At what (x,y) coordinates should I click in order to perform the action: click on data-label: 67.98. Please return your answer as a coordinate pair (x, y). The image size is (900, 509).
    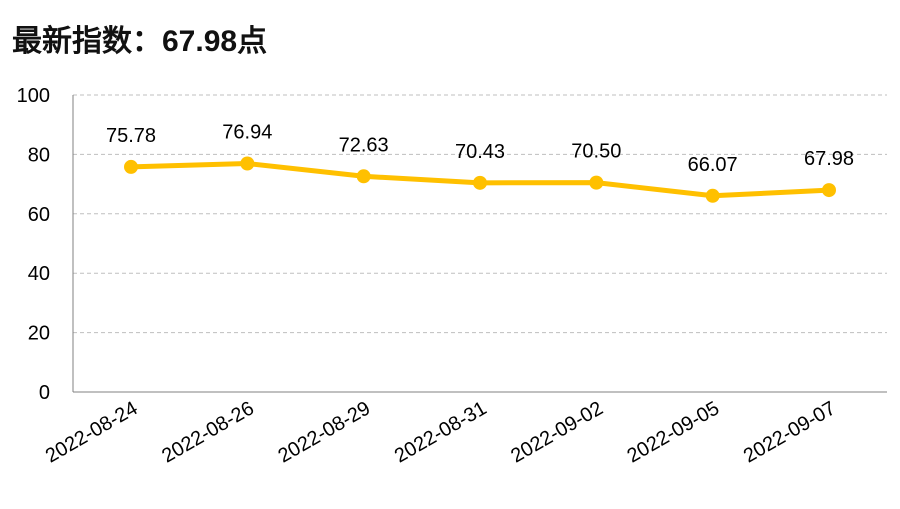
    Looking at the image, I should click on (829, 159).